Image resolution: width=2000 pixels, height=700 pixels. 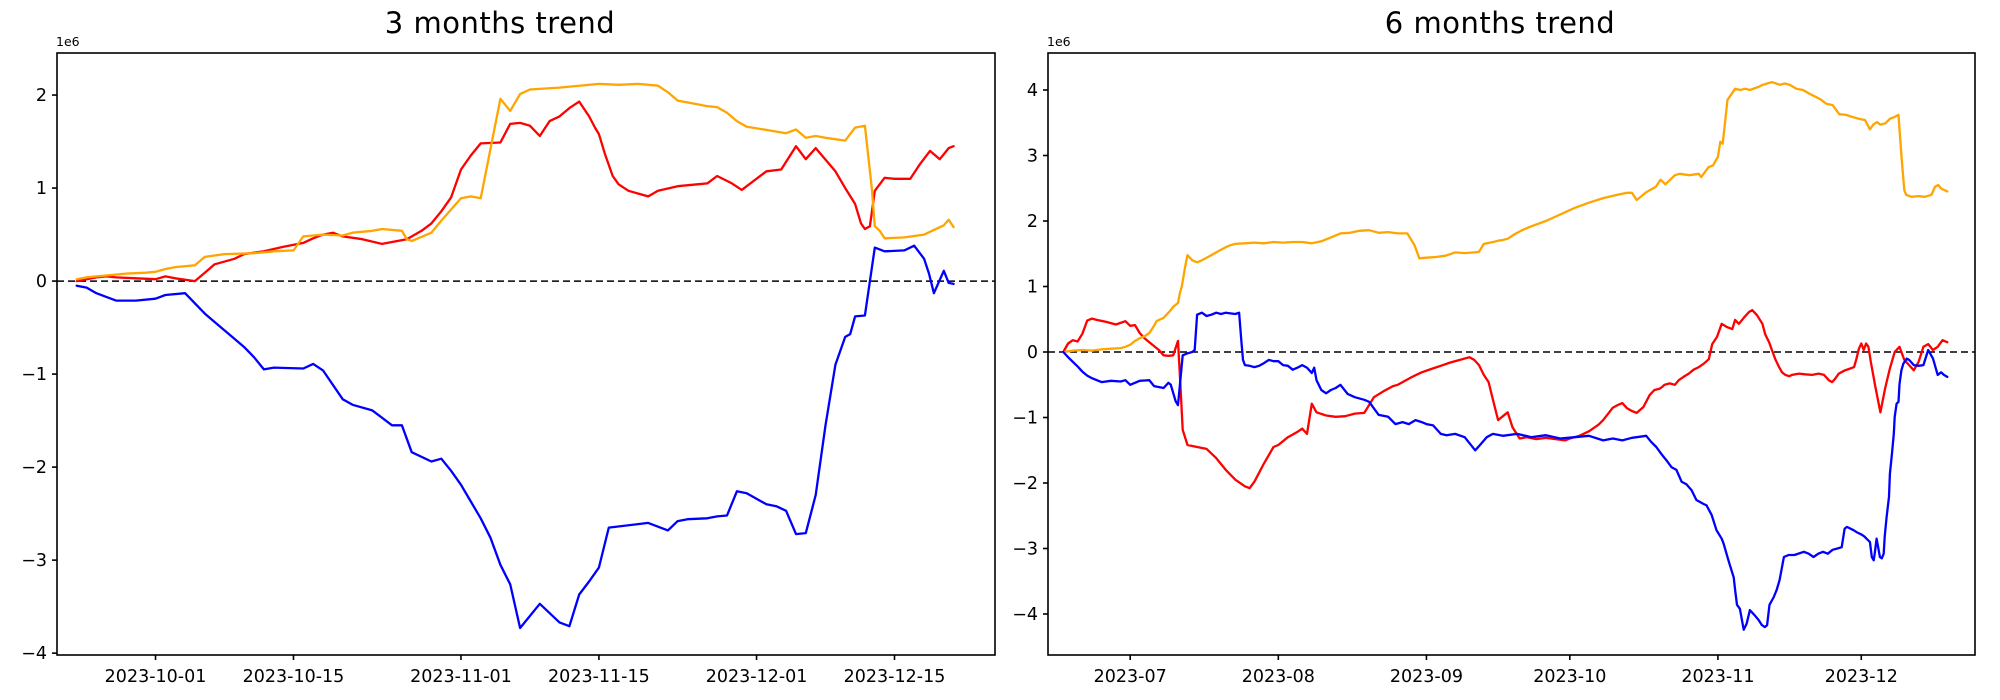 I want to click on x-tick-label: 2023-11-15, so click(x=599, y=677).